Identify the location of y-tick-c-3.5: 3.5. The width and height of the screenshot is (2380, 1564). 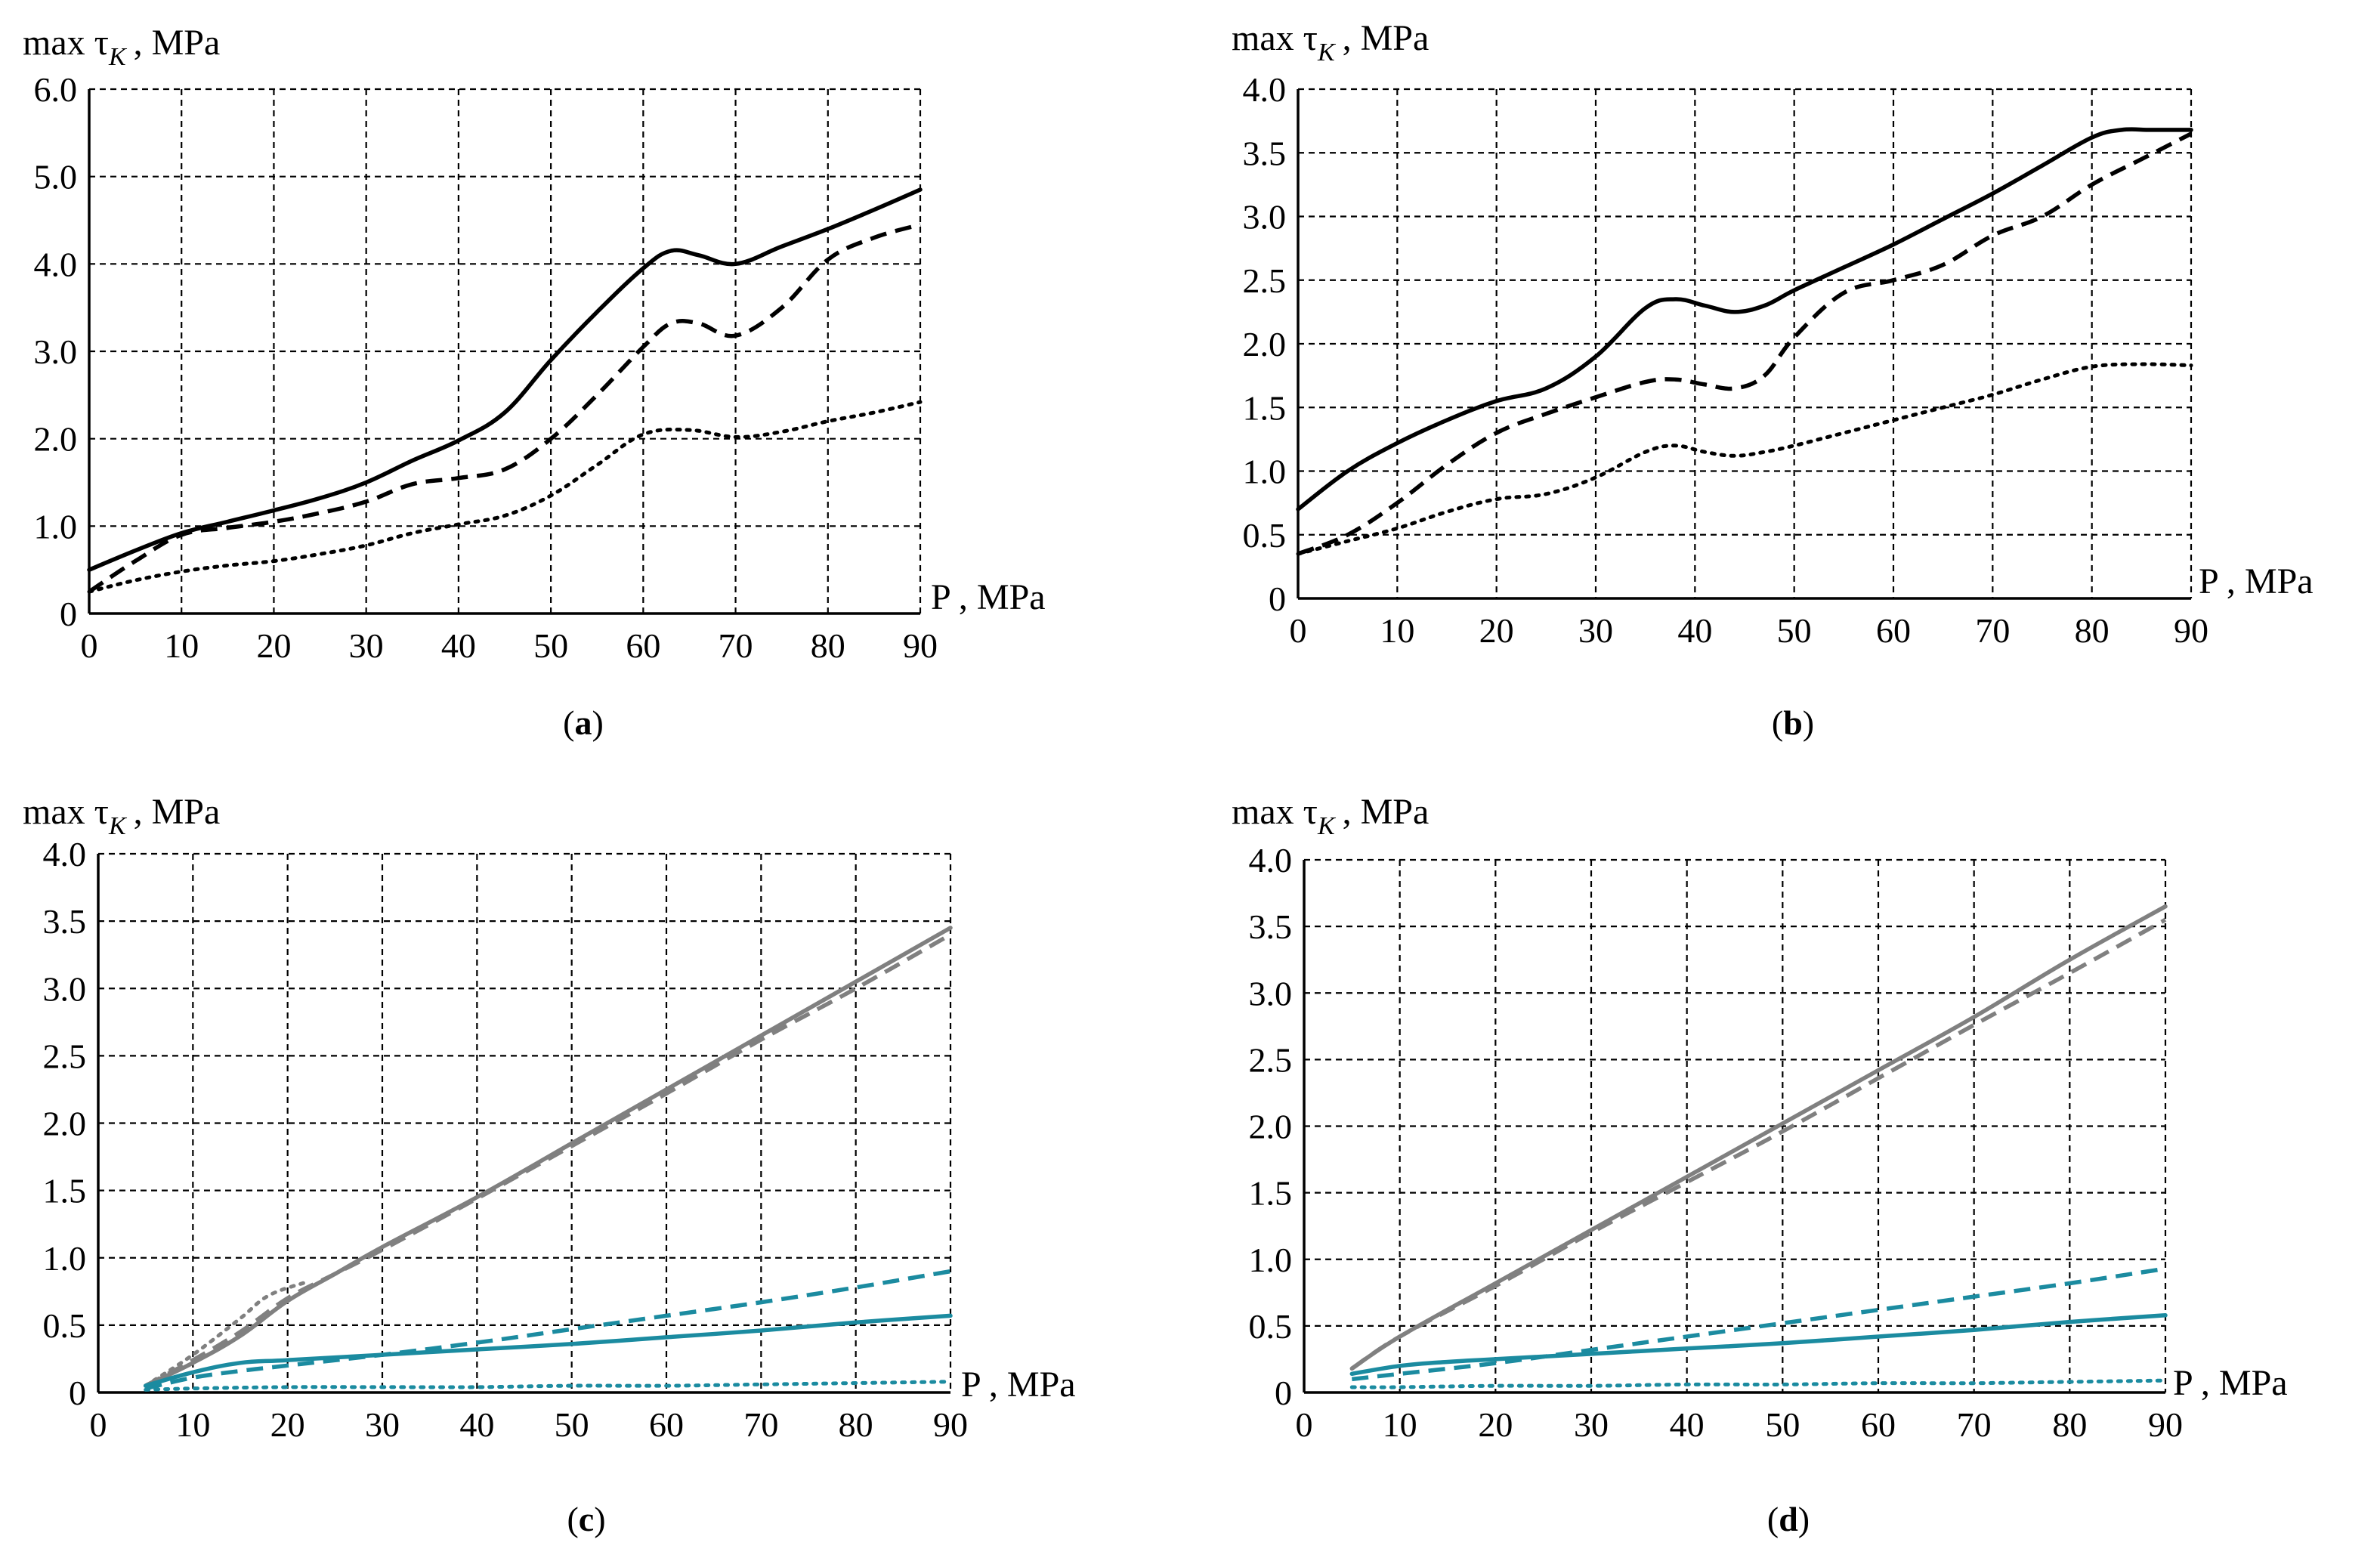
(65, 921).